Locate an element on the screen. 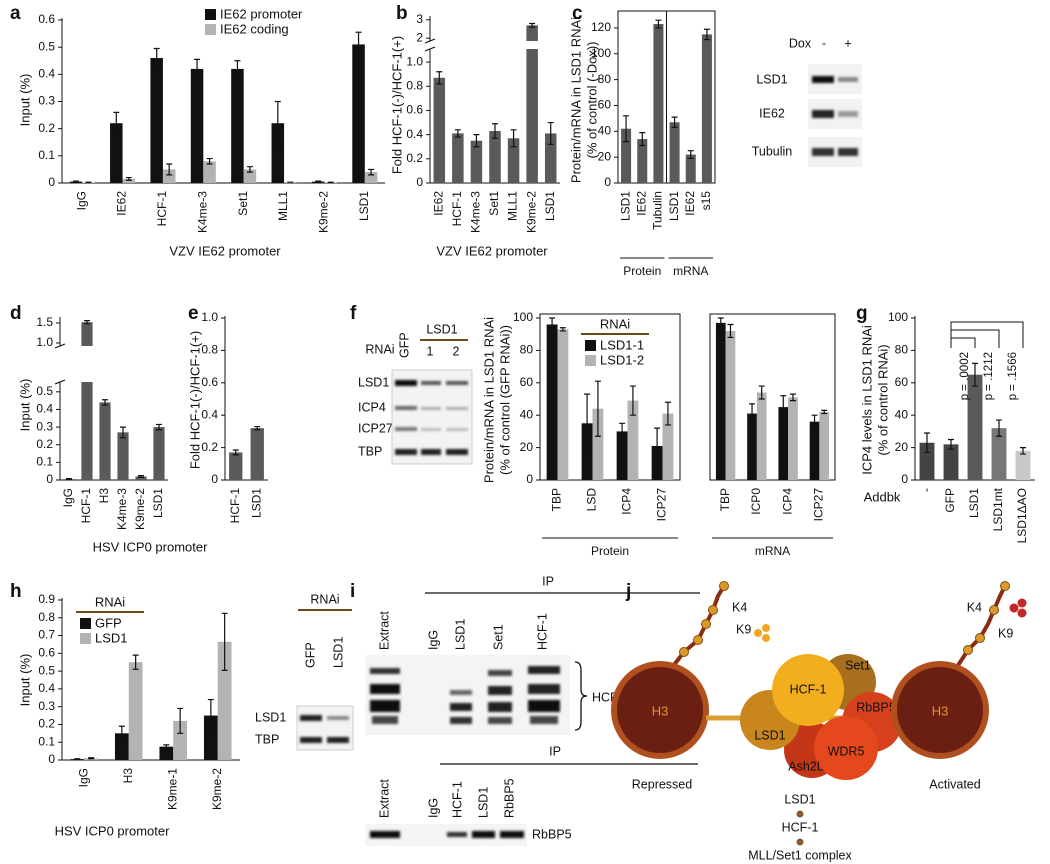 This screenshot has height=864, width=1050. x-tick-label: ICP4 is located at coordinates (787, 501).